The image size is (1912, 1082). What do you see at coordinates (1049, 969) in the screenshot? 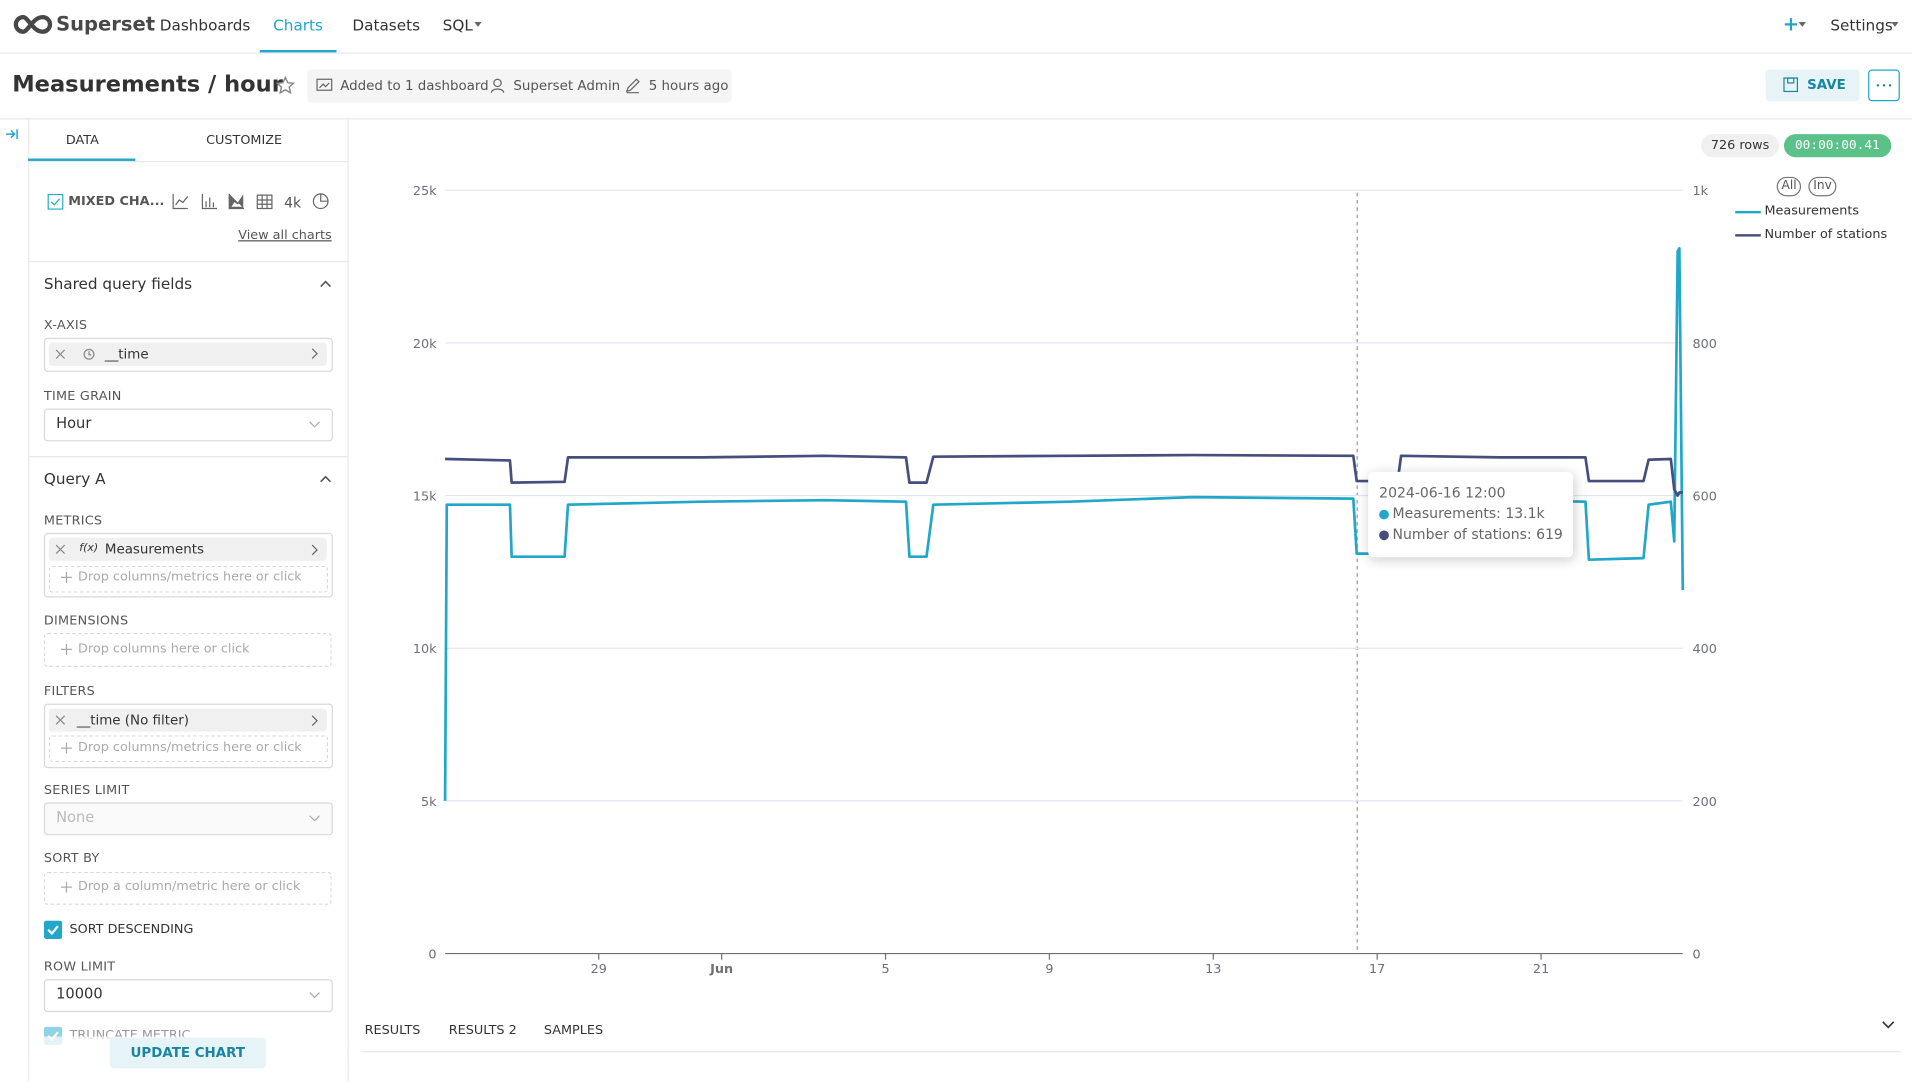
I see `x-tick-label: 9` at bounding box center [1049, 969].